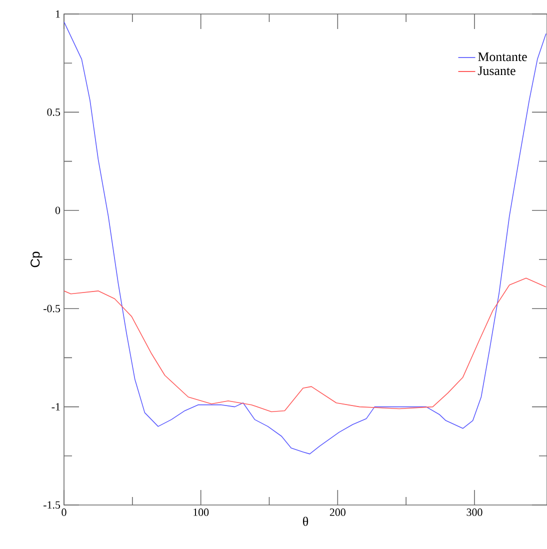  Describe the element at coordinates (57, 210) in the screenshot. I see `y-tick-label: 0` at that location.